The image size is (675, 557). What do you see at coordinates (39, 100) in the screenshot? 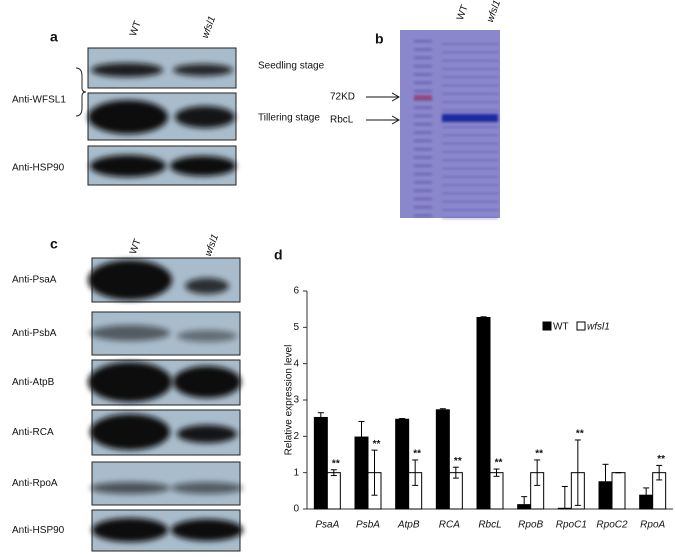
I see `antibody-label: Anti-WFSL1` at bounding box center [39, 100].